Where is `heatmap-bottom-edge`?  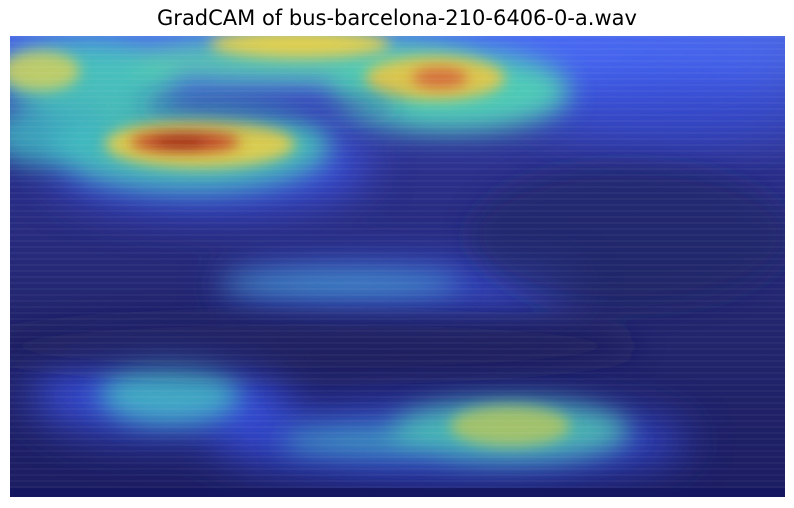
heatmap-bottom-edge is located at coordinates (397, 492).